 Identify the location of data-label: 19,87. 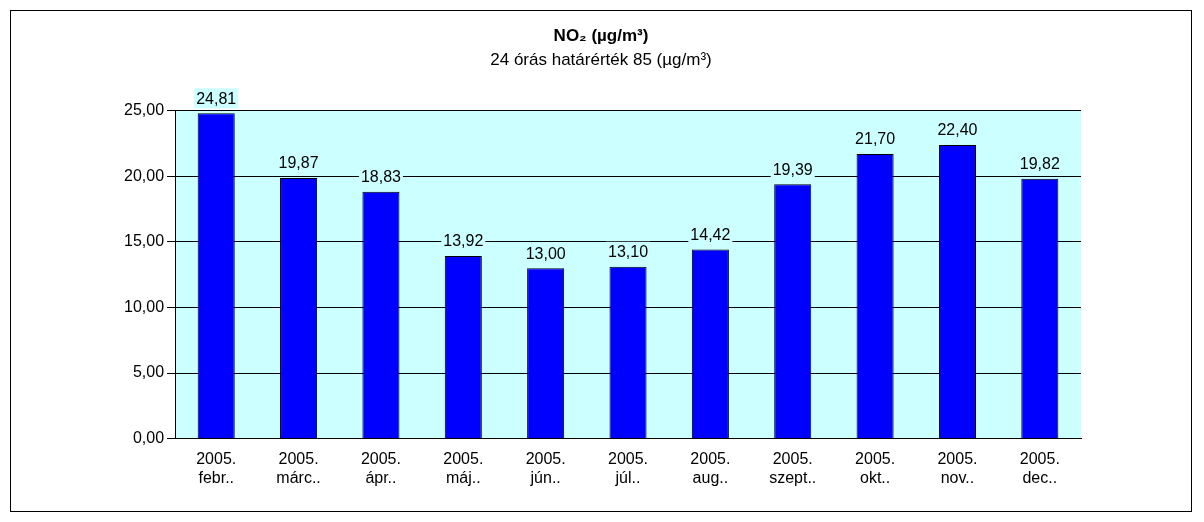
(298, 163).